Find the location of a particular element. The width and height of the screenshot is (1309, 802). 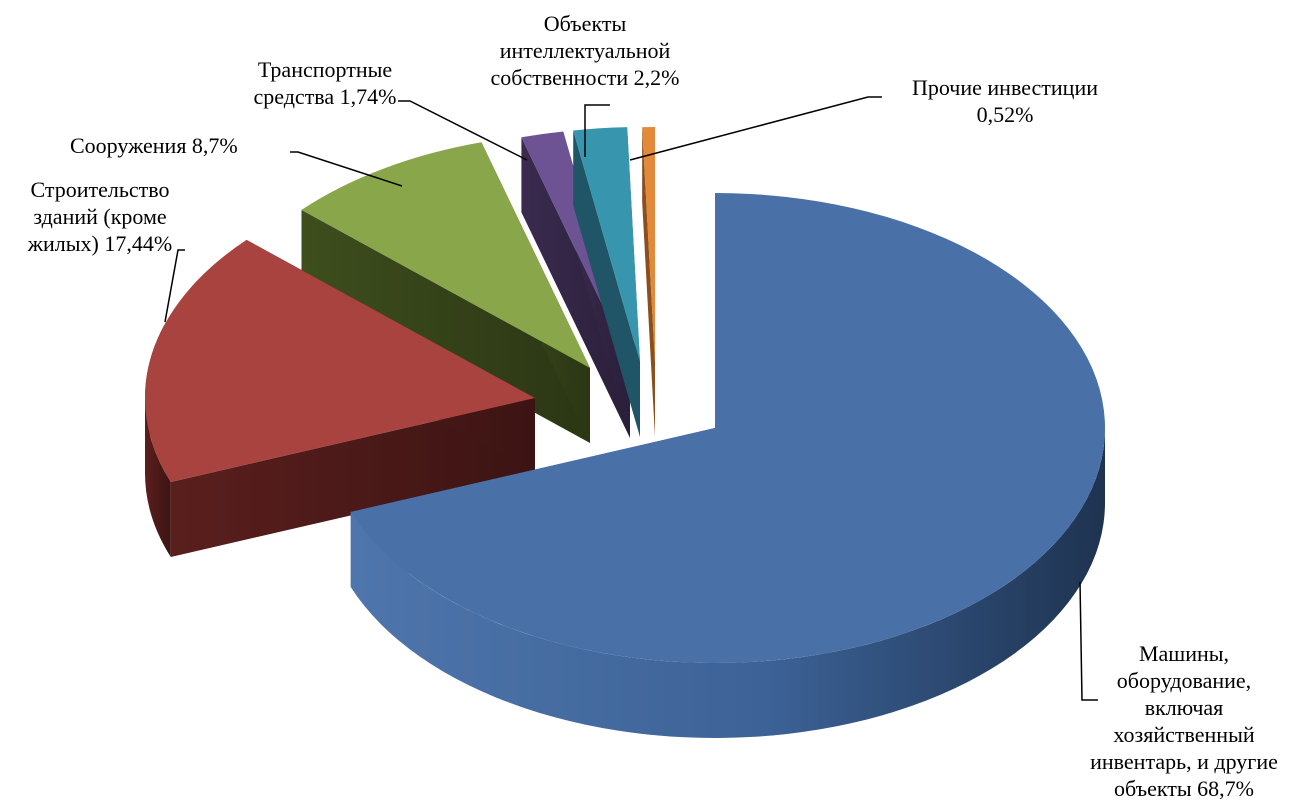

label-other: Прочие инвестиции 0,52% is located at coordinates (1004, 101).